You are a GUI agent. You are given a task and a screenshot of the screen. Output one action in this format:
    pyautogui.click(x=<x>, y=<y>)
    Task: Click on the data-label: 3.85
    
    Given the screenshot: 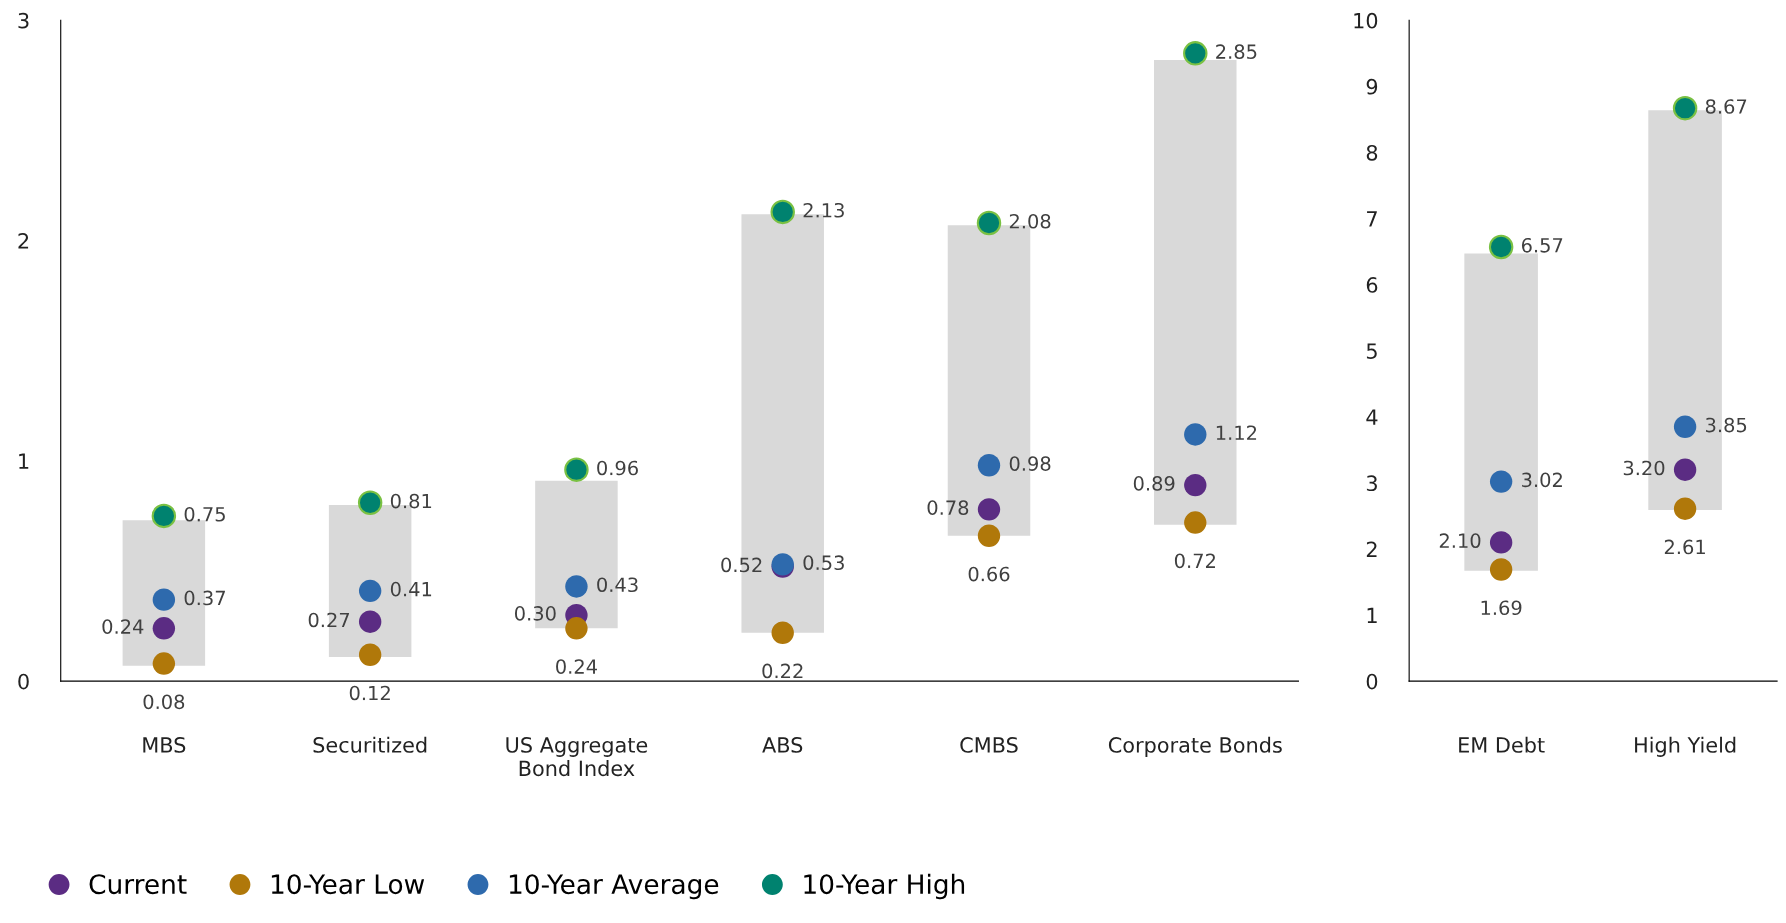 What is the action you would take?
    pyautogui.click(x=1726, y=425)
    